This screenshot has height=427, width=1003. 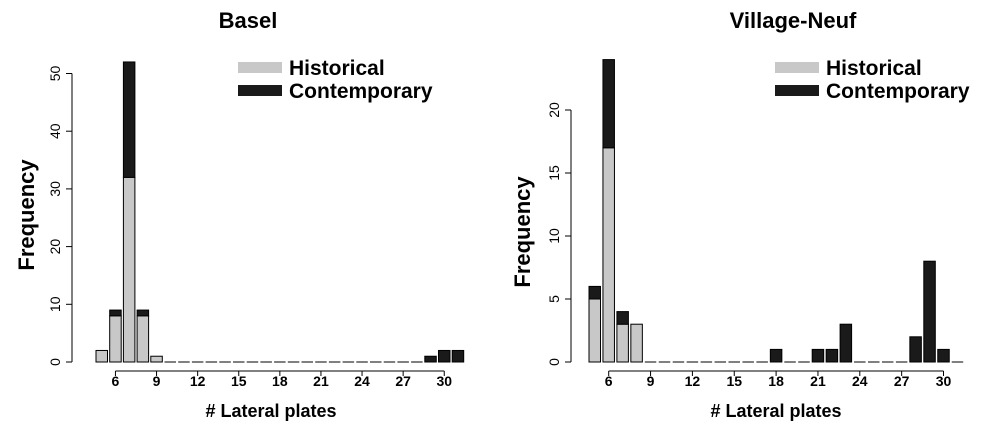 What do you see at coordinates (793, 20) in the screenshot?
I see `chart-title: Village-Neuf` at bounding box center [793, 20].